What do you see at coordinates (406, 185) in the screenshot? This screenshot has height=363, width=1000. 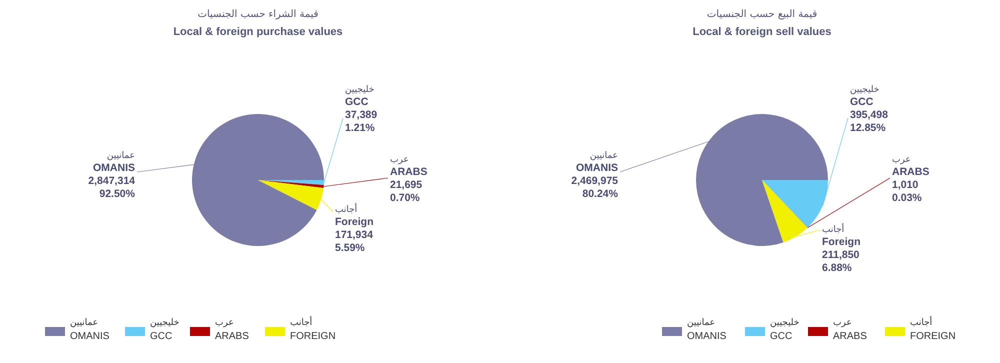 I see `data-label: 21,695` at bounding box center [406, 185].